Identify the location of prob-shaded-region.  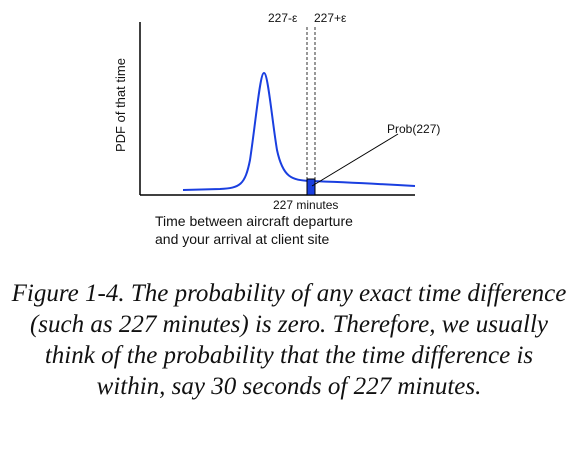
(311, 187).